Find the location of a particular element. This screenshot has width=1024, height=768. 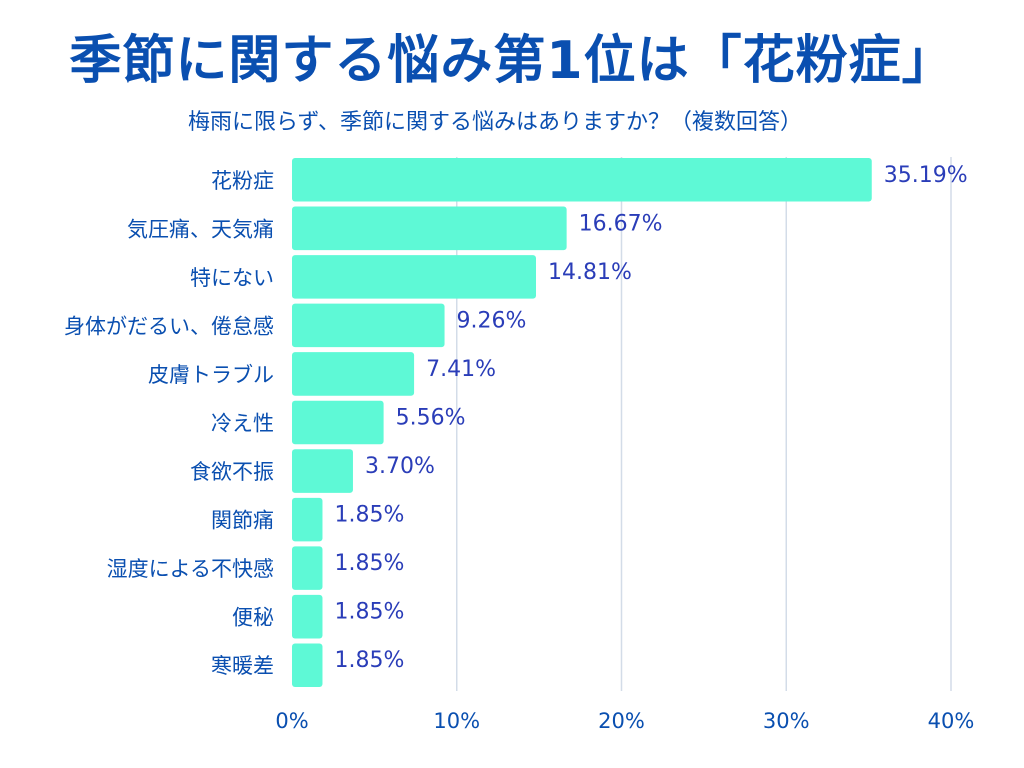

category-label: 湿度による不快感 is located at coordinates (190, 569).